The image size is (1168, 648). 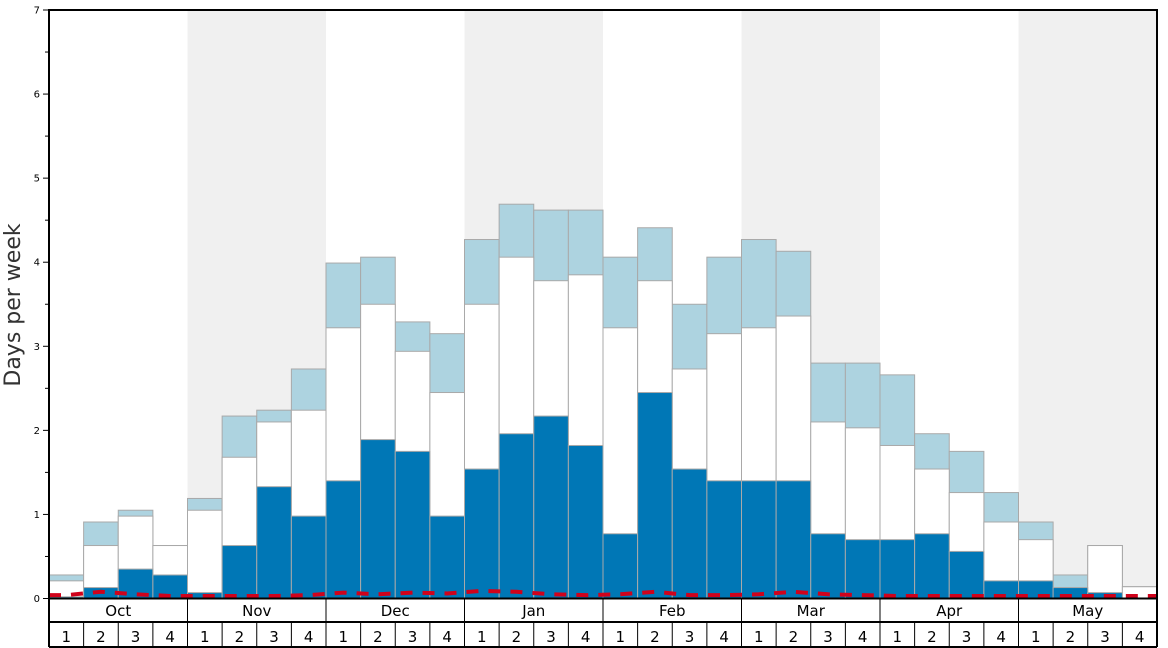 I want to click on y-tick-label: 4, so click(x=37, y=263).